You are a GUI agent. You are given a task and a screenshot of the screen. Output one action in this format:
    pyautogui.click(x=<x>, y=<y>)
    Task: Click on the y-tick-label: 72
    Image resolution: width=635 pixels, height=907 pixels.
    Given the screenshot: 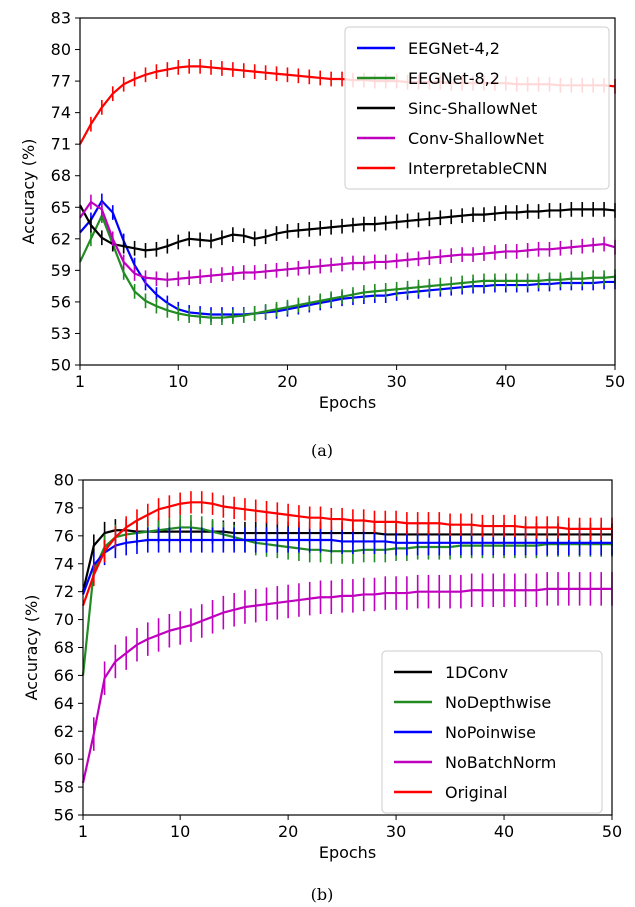 What is the action you would take?
    pyautogui.click(x=64, y=591)
    